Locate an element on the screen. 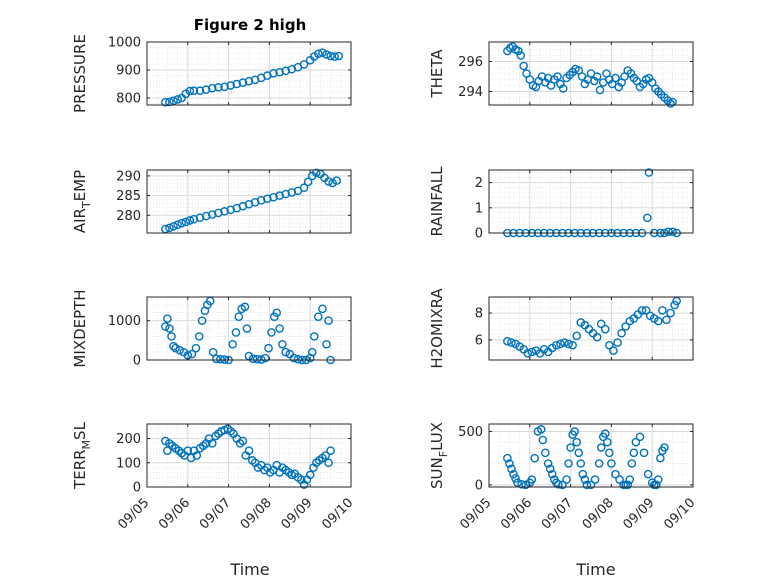 This screenshot has width=778, height=583. y-tick-label: 800 is located at coordinates (128, 99).